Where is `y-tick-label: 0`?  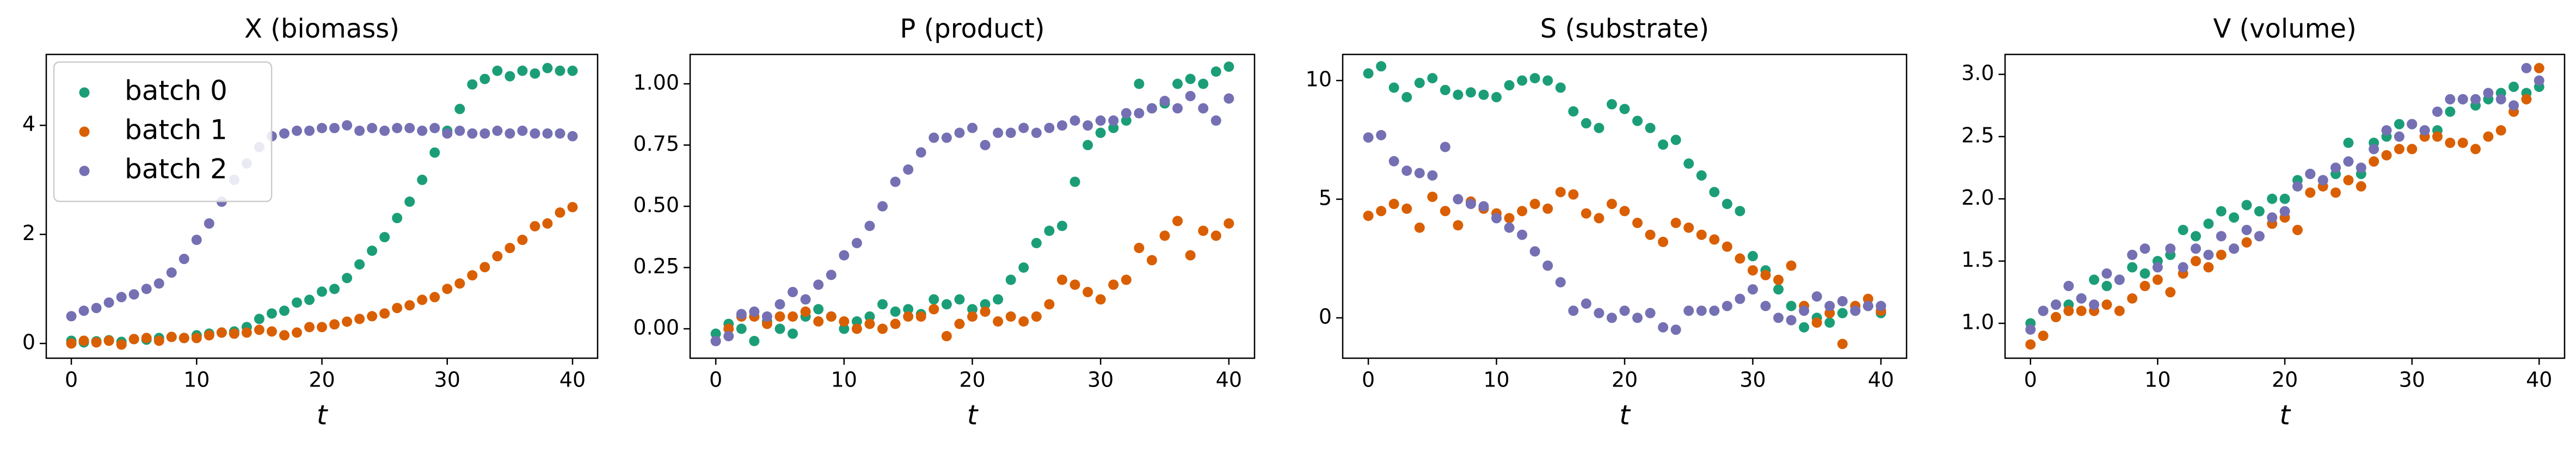 y-tick-label: 0 is located at coordinates (28, 342).